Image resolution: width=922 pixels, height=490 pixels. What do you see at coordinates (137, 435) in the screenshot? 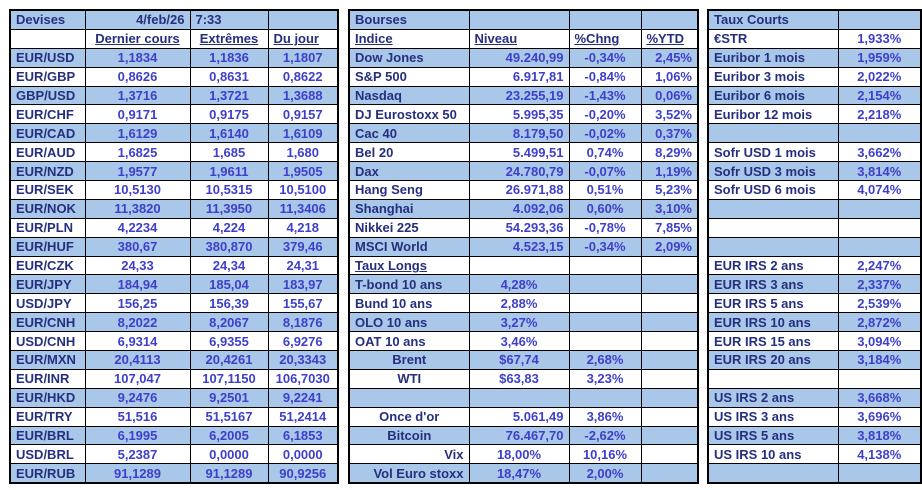
I see `value-cell: 6,1995` at bounding box center [137, 435].